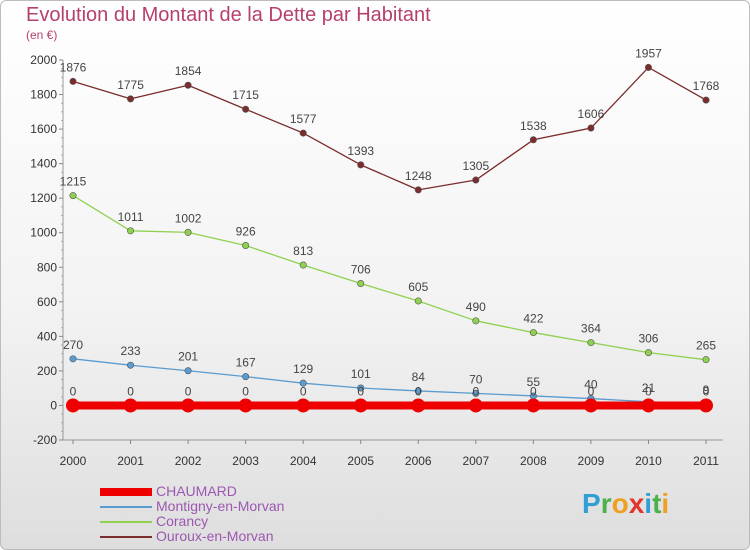 This screenshot has height=550, width=750. I want to click on data-label-3: 1305, so click(475, 166).